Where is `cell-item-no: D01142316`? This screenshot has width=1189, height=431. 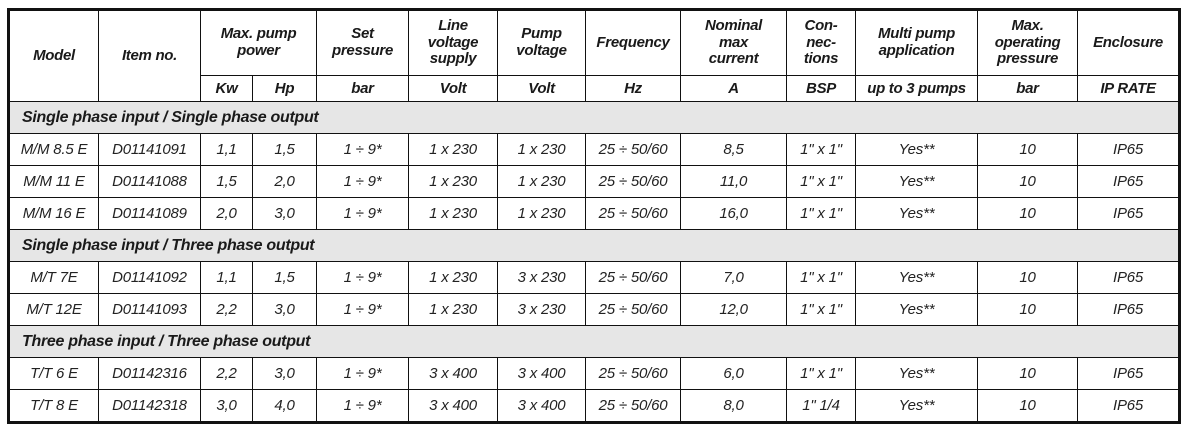 cell-item-no: D01142316 is located at coordinates (149, 373).